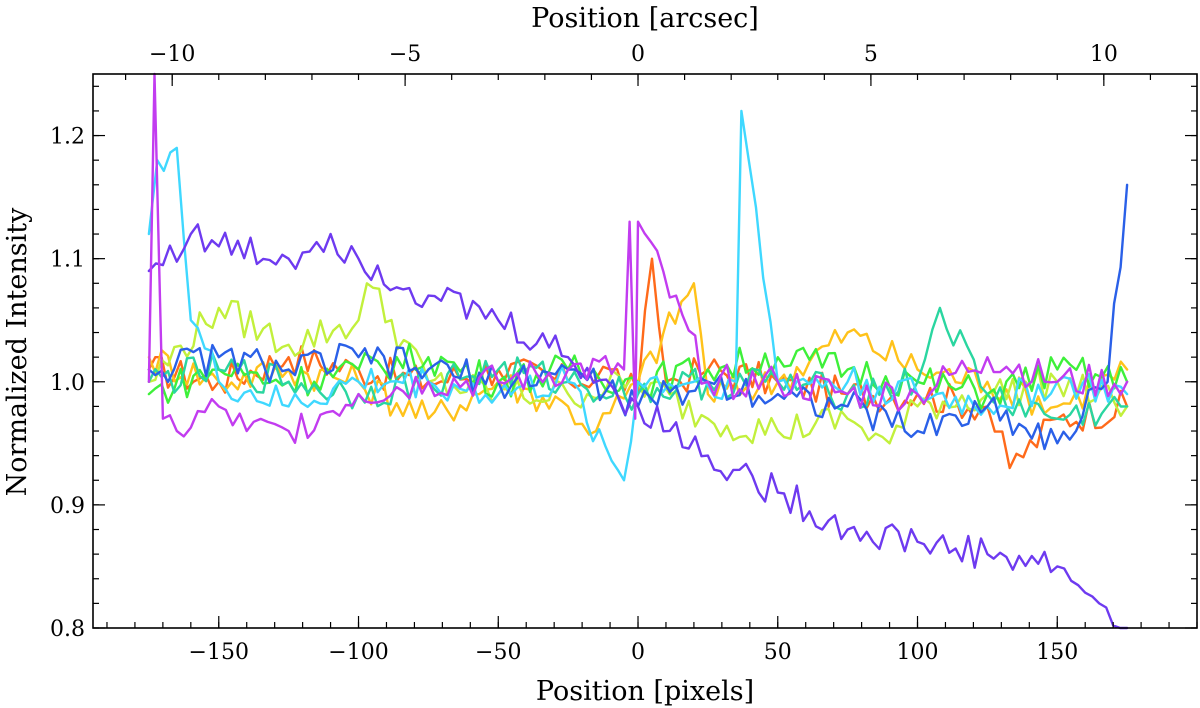  Describe the element at coordinates (405, 54) in the screenshot. I see `x2-tick-label: −5` at that location.